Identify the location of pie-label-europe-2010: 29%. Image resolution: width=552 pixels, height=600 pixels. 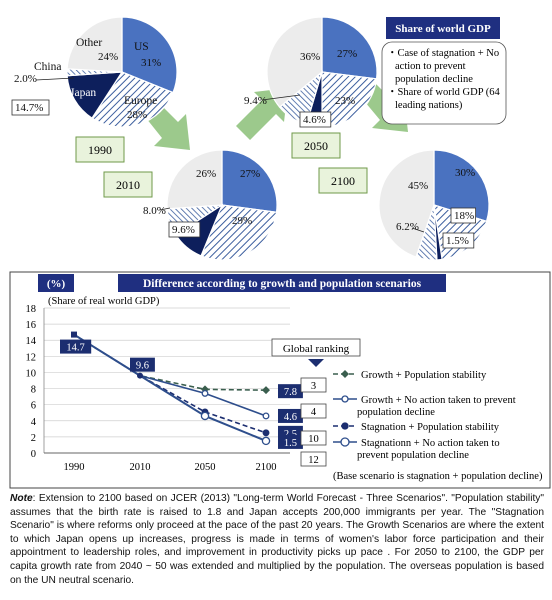
(242, 221).